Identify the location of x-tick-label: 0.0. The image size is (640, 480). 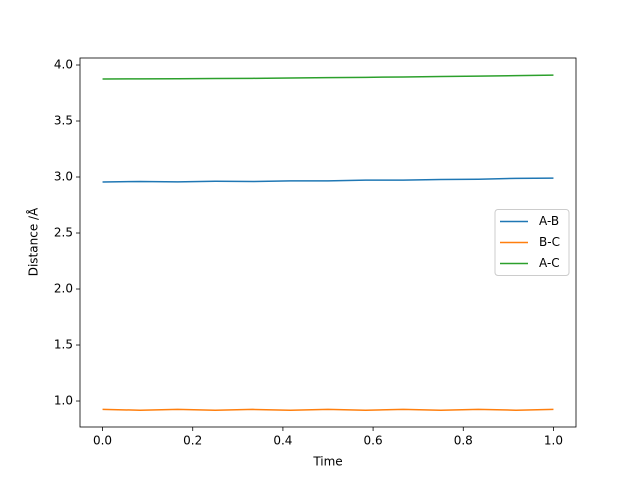
(102, 441).